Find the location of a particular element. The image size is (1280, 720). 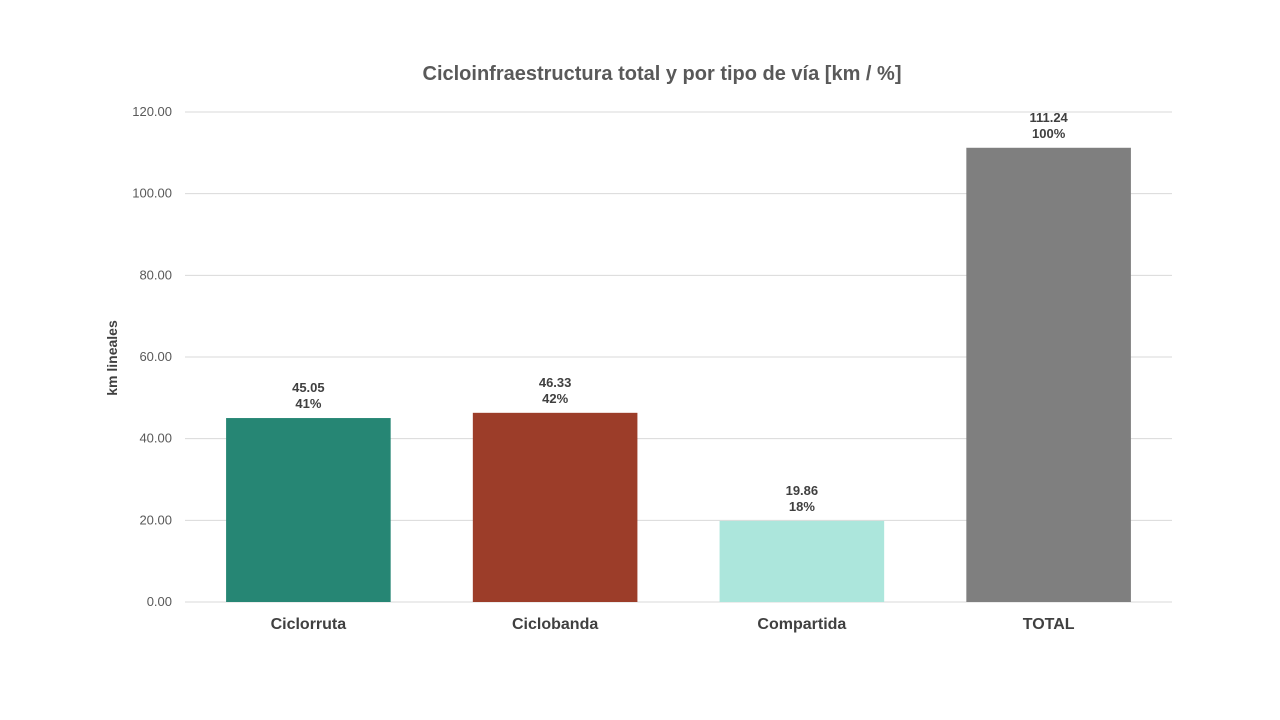

x-tick-label: Ciclorruta is located at coordinates (309, 624).